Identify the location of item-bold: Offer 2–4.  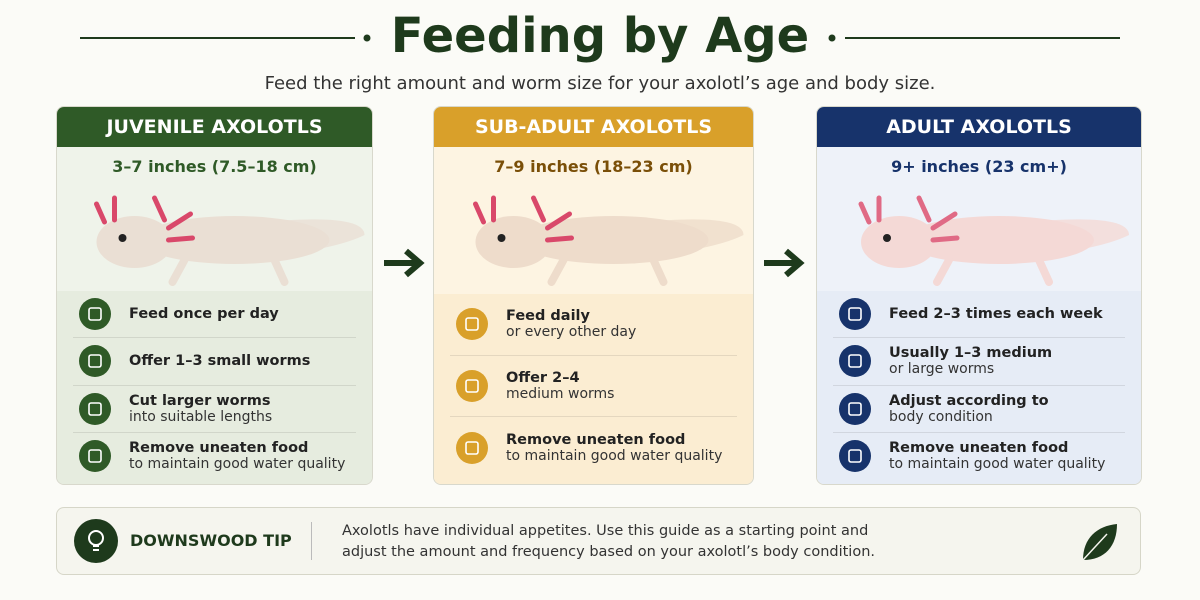
(543, 377).